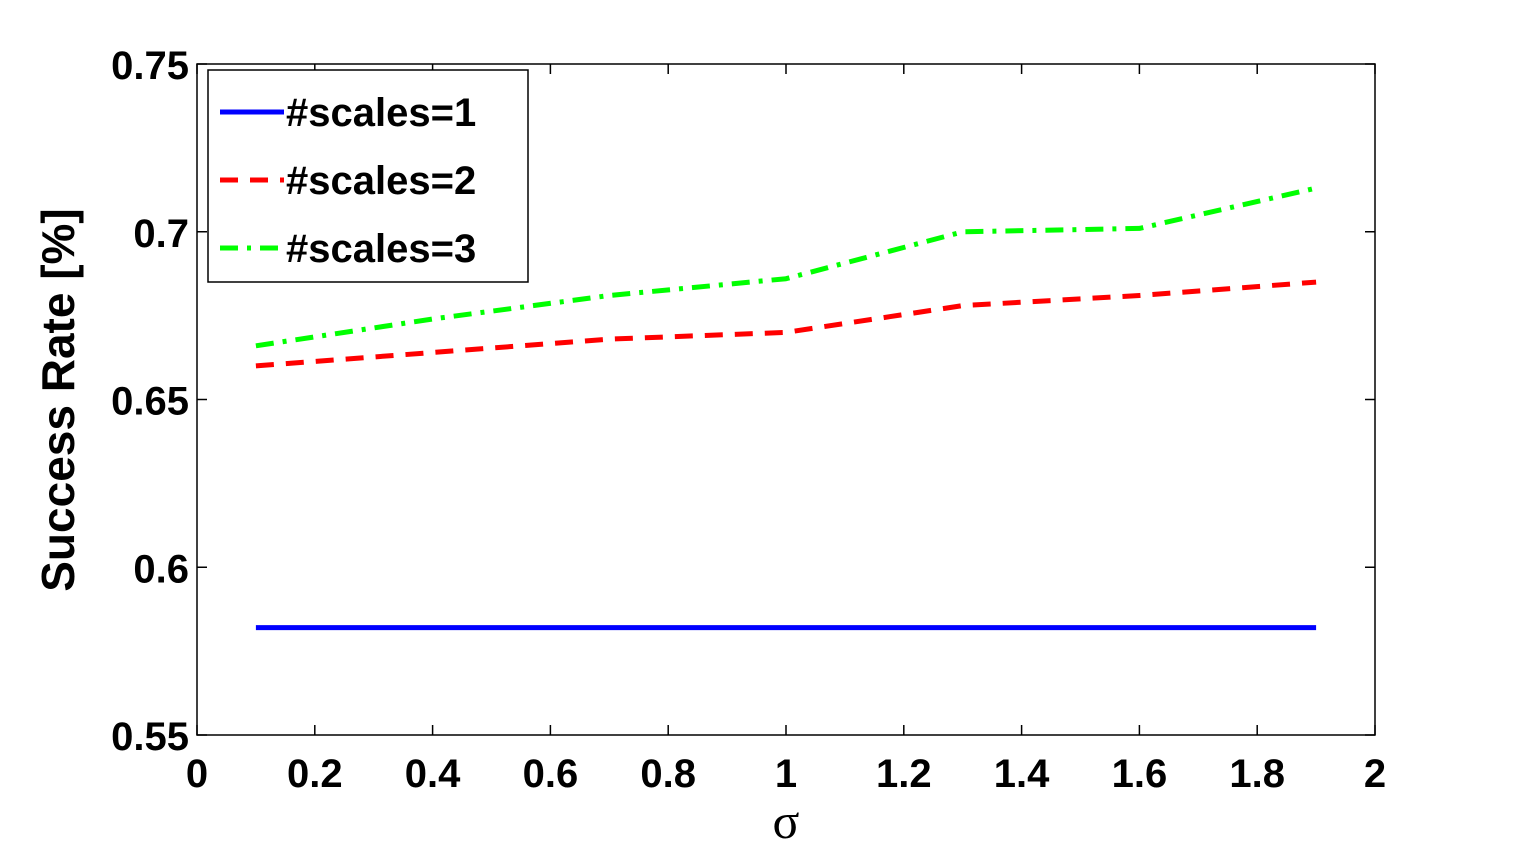 The image size is (1518, 861). Describe the element at coordinates (668, 774) in the screenshot. I see `x-tick-label: 0.8` at that location.